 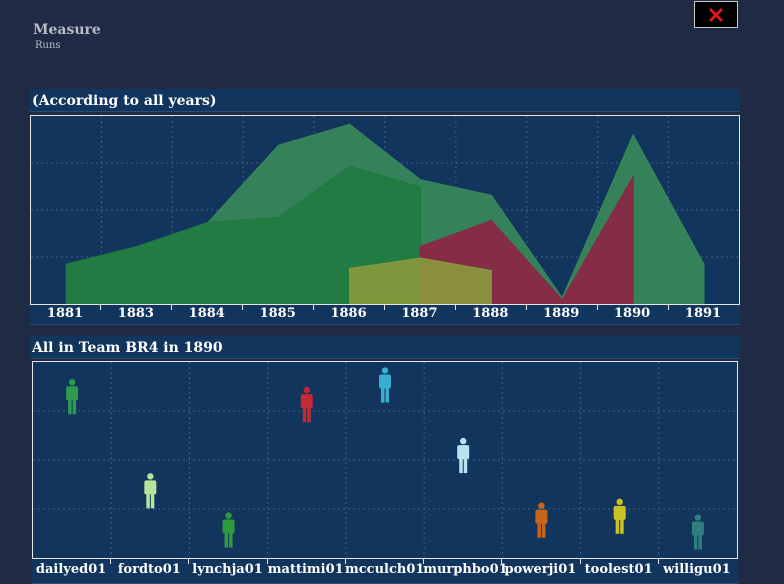 What do you see at coordinates (48, 45) in the screenshot?
I see `measure-subtitle: Runs` at bounding box center [48, 45].